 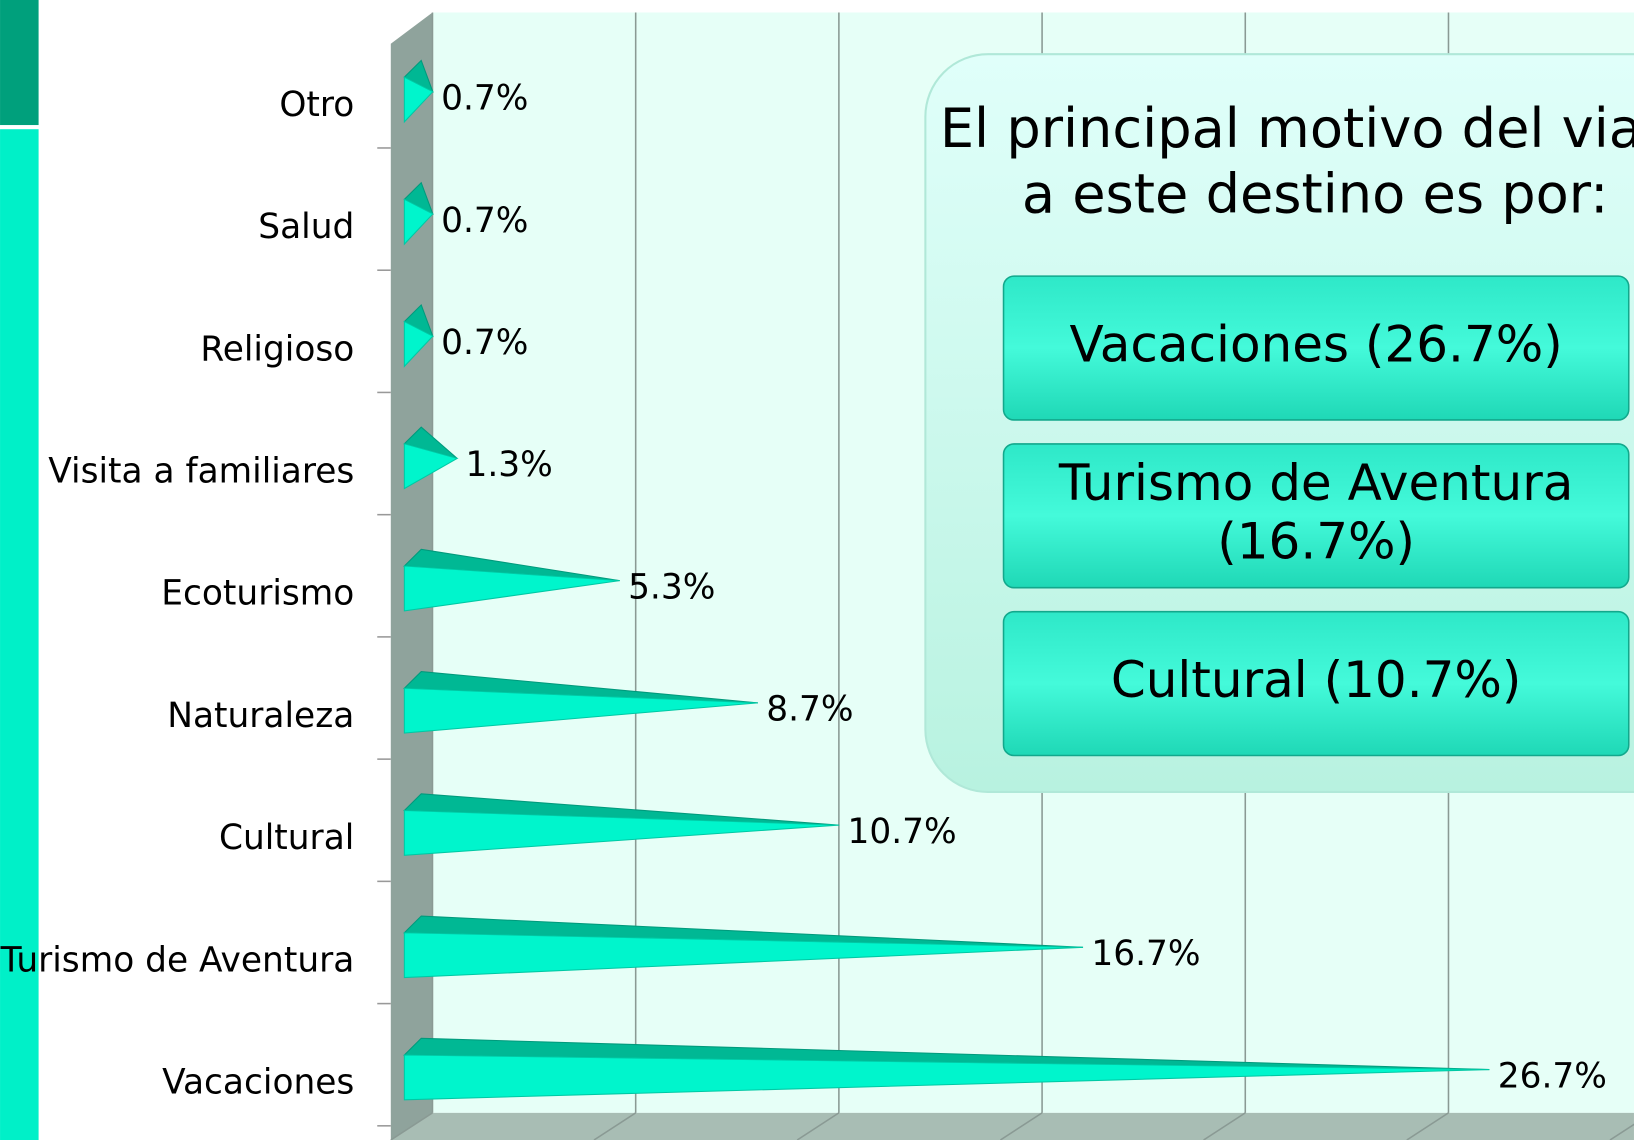 What do you see at coordinates (306, 227) in the screenshot?
I see `category-label: Salud` at bounding box center [306, 227].